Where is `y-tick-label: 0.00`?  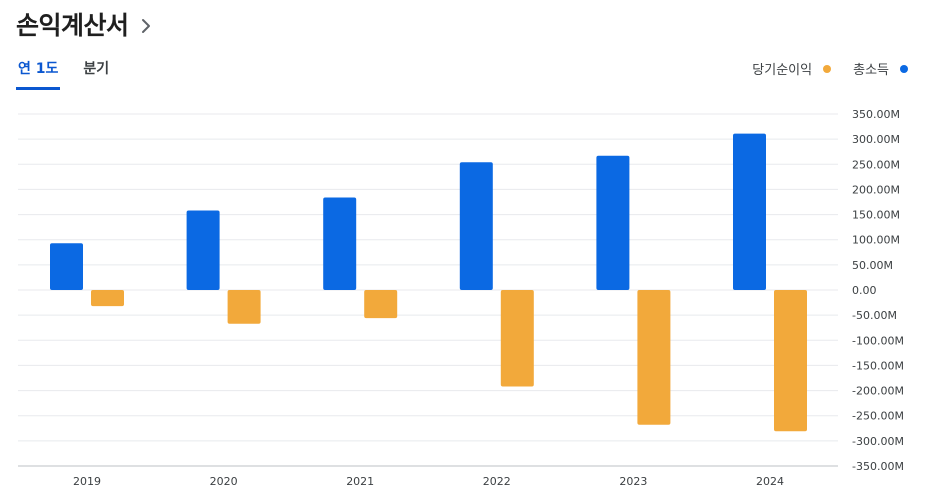
y-tick-label: 0.00 is located at coordinates (864, 290).